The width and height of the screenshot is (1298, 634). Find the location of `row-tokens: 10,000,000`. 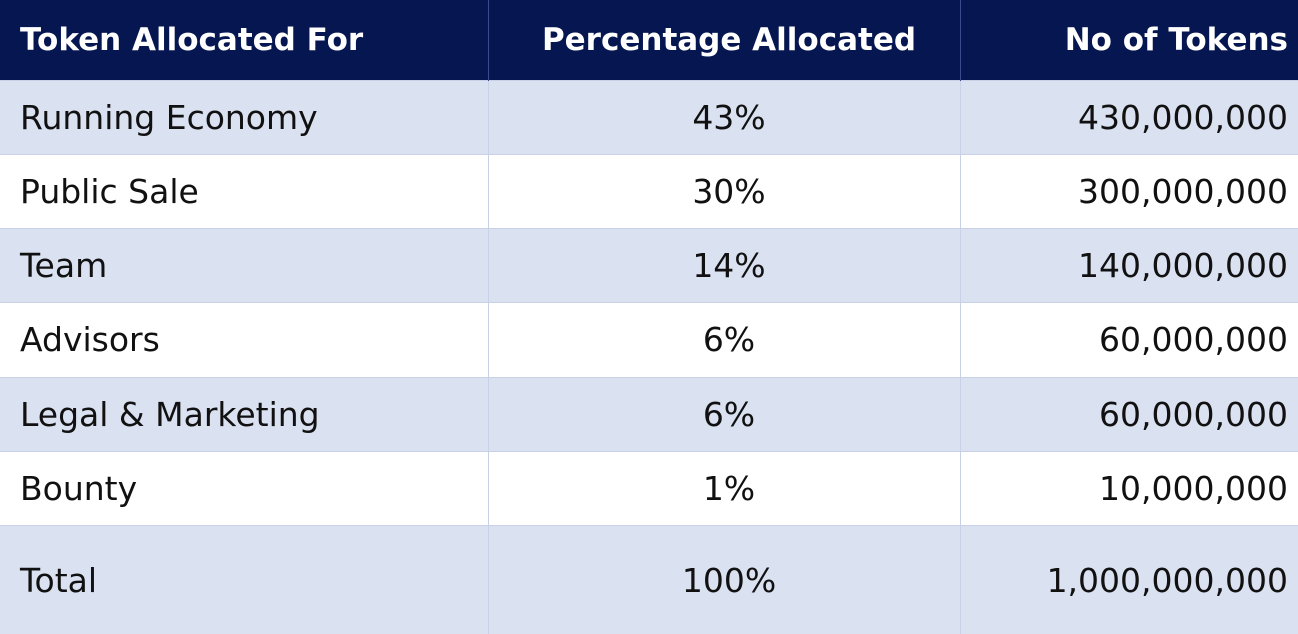

row-tokens: 10,000,000 is located at coordinates (1129, 488).